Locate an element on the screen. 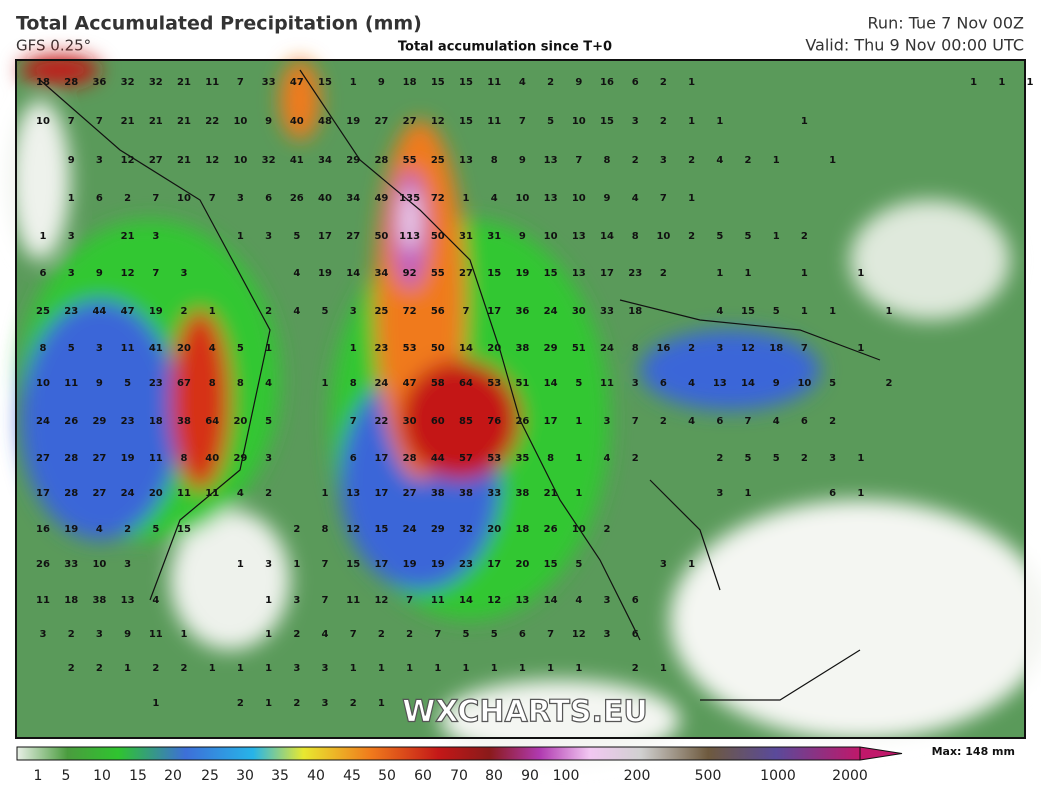 The width and height of the screenshot is (1041, 804). grid-value: 50 is located at coordinates (438, 348).